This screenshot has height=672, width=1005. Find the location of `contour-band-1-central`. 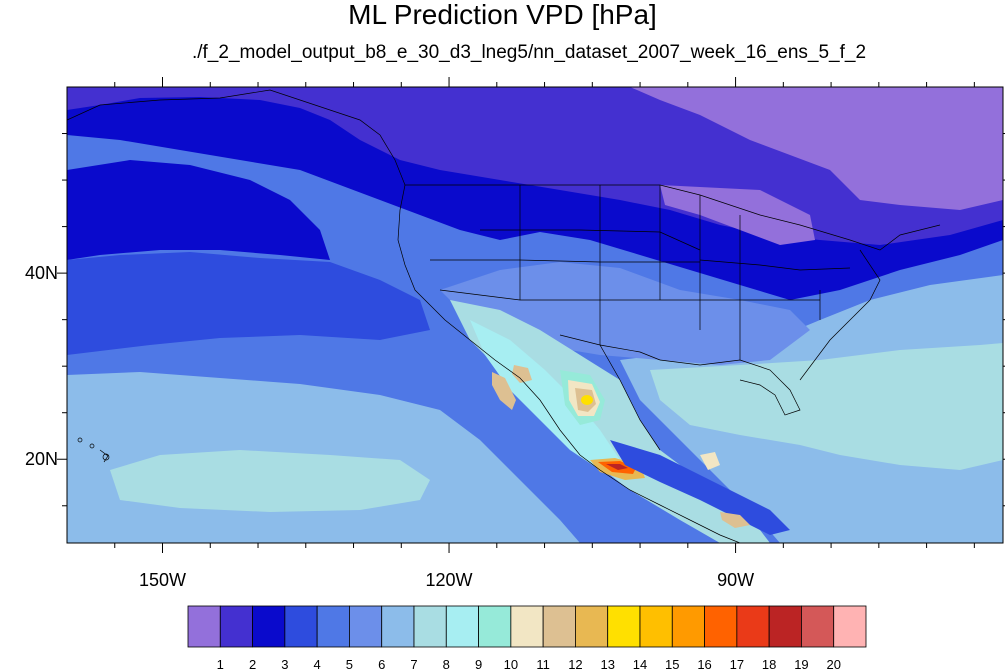

contour-band-1-central is located at coordinates (737, 215).